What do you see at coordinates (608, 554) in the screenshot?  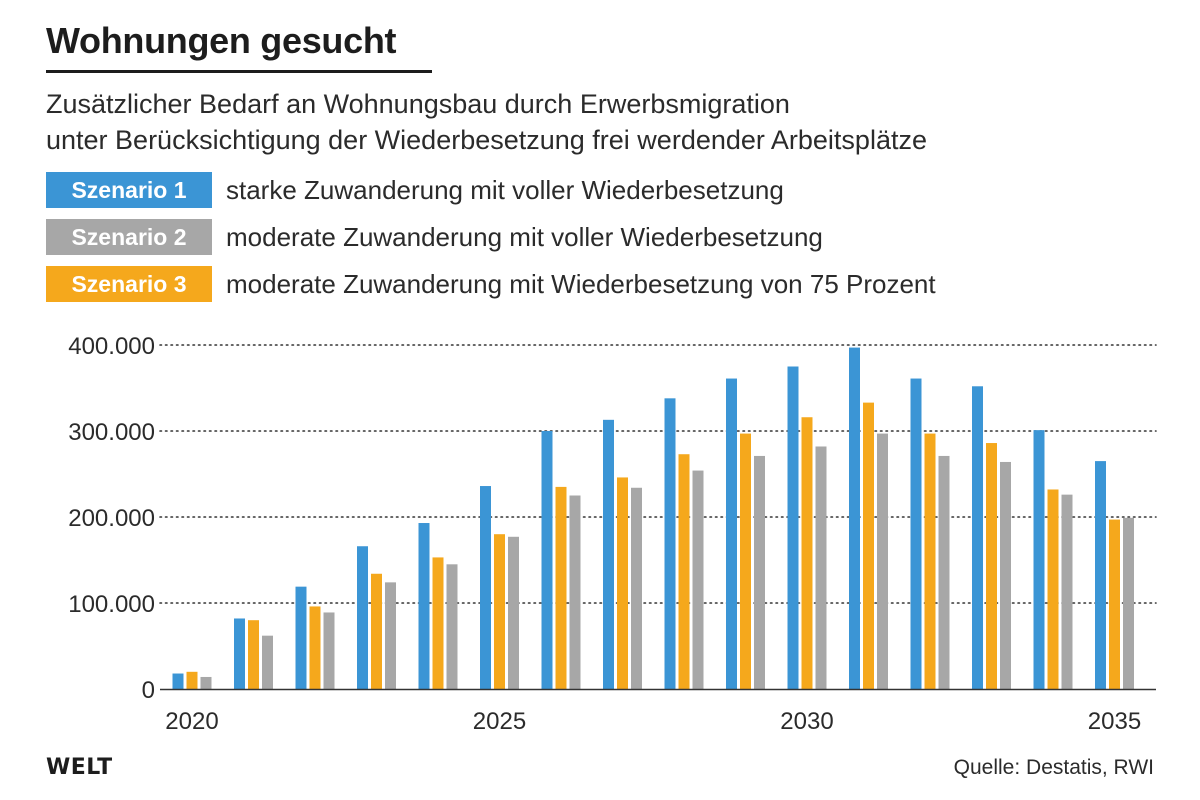 I see `bar-szenario-1-2027` at bounding box center [608, 554].